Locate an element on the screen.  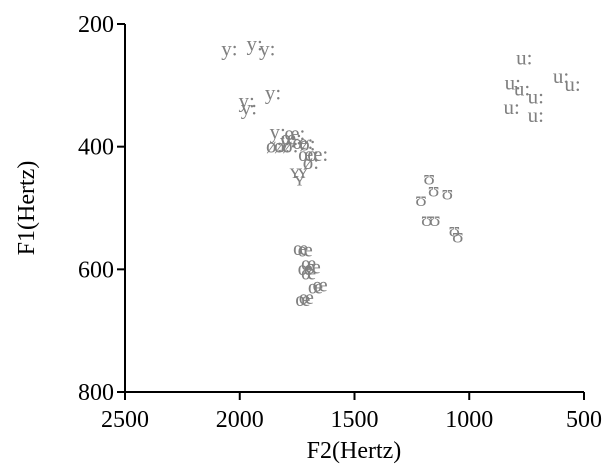
y-tick-label: 200 is located at coordinates (96, 25).